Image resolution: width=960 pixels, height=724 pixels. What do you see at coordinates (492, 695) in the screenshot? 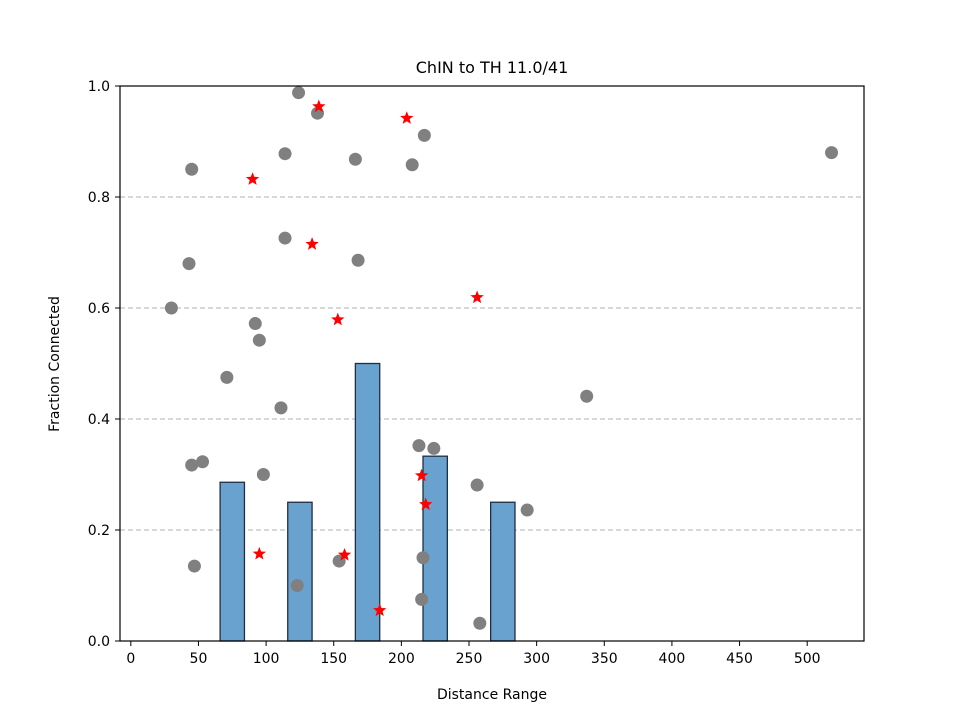
I see `x-axis-label: Distance Range` at bounding box center [492, 695].